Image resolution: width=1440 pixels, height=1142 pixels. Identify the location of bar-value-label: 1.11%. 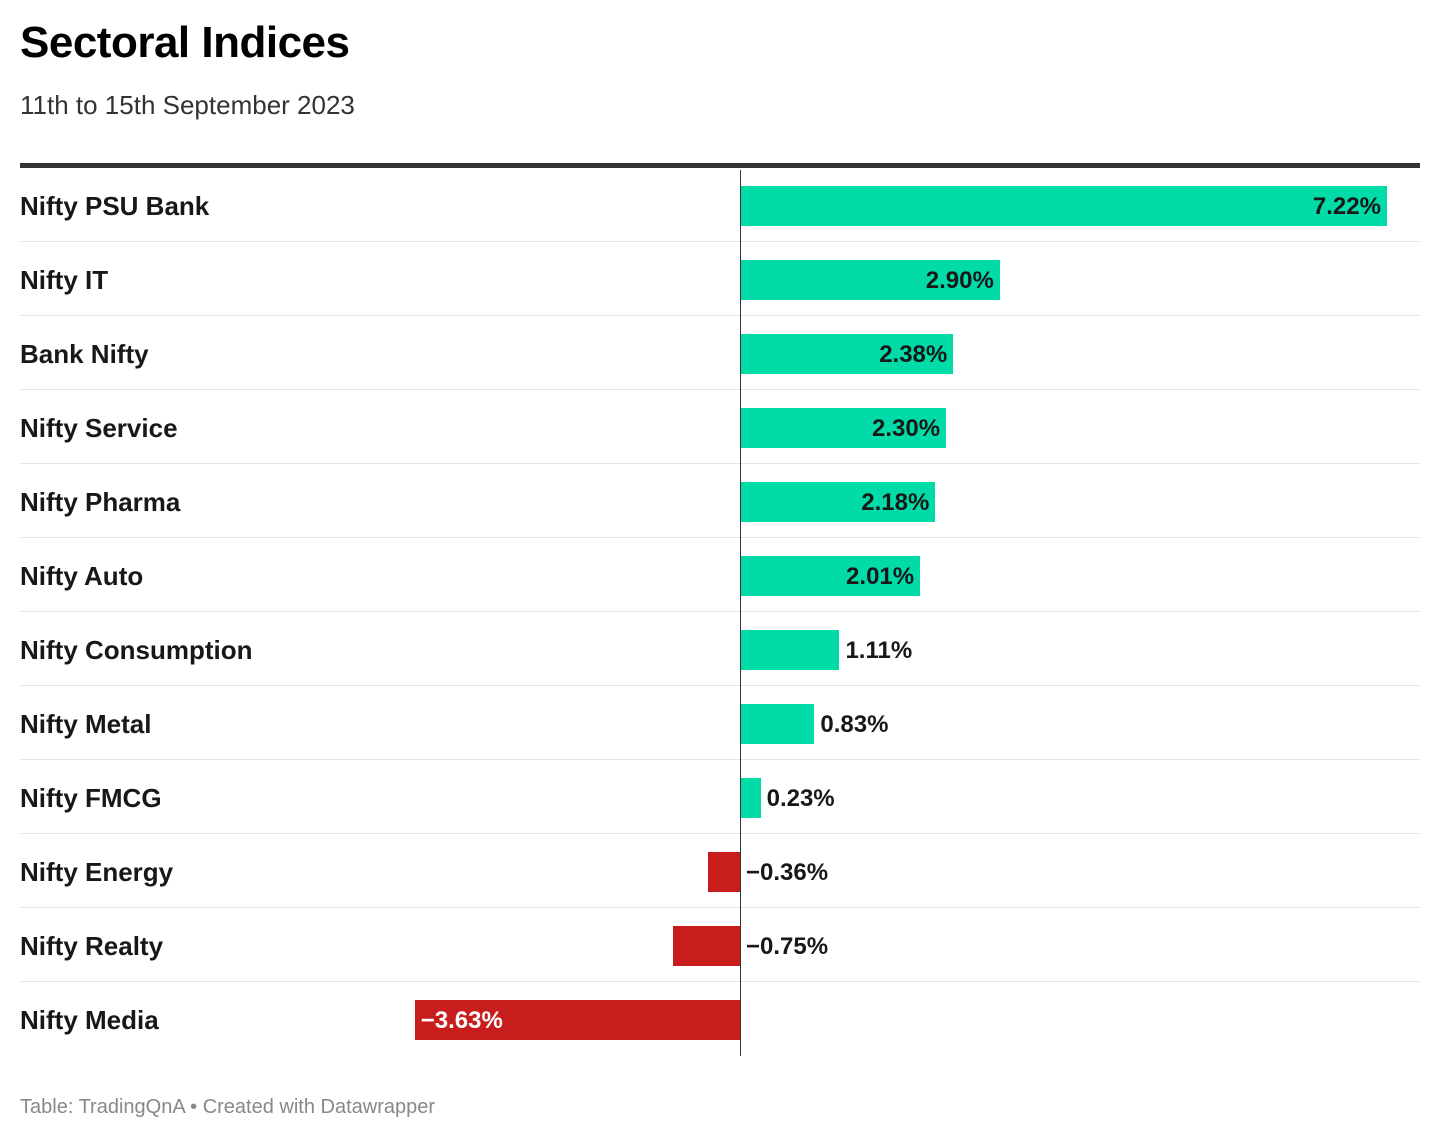
(879, 650).